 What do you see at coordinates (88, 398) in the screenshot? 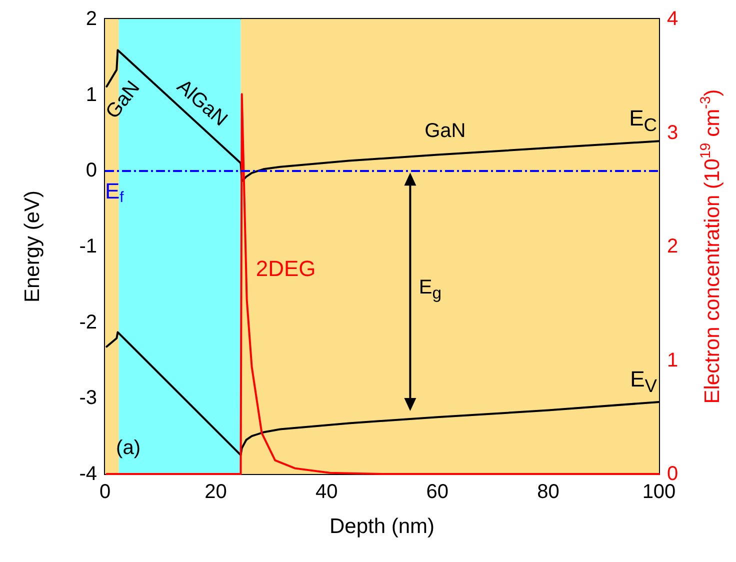
I see `y-tick-label: -3` at bounding box center [88, 398].